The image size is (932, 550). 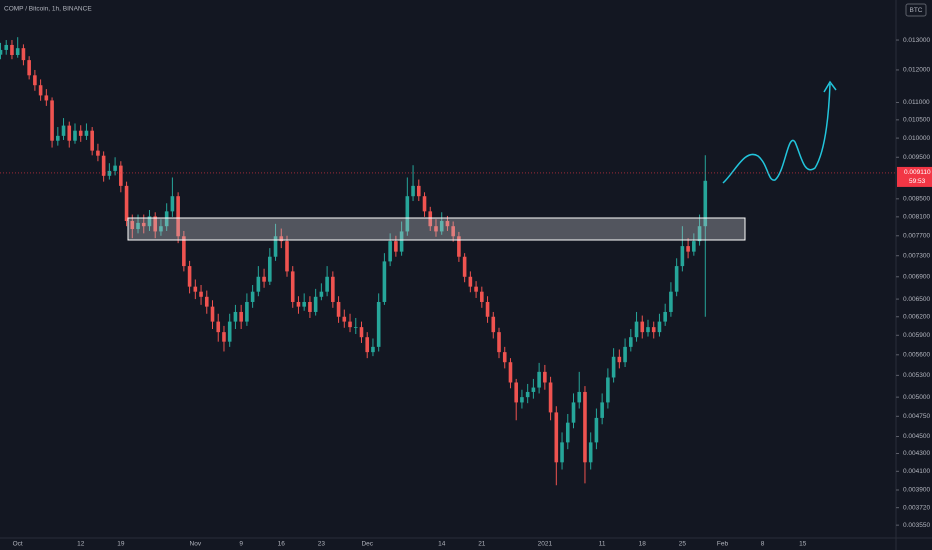 What do you see at coordinates (545, 544) in the screenshot?
I see `x-tick-label: 2021` at bounding box center [545, 544].